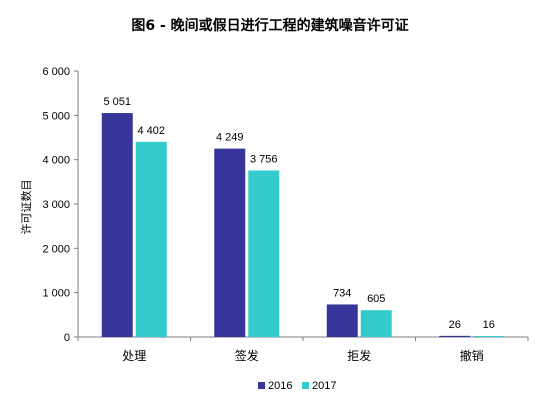 The height and width of the screenshot is (409, 540). Describe the element at coordinates (134, 356) in the screenshot. I see `x-tick-label: 处理` at that location.